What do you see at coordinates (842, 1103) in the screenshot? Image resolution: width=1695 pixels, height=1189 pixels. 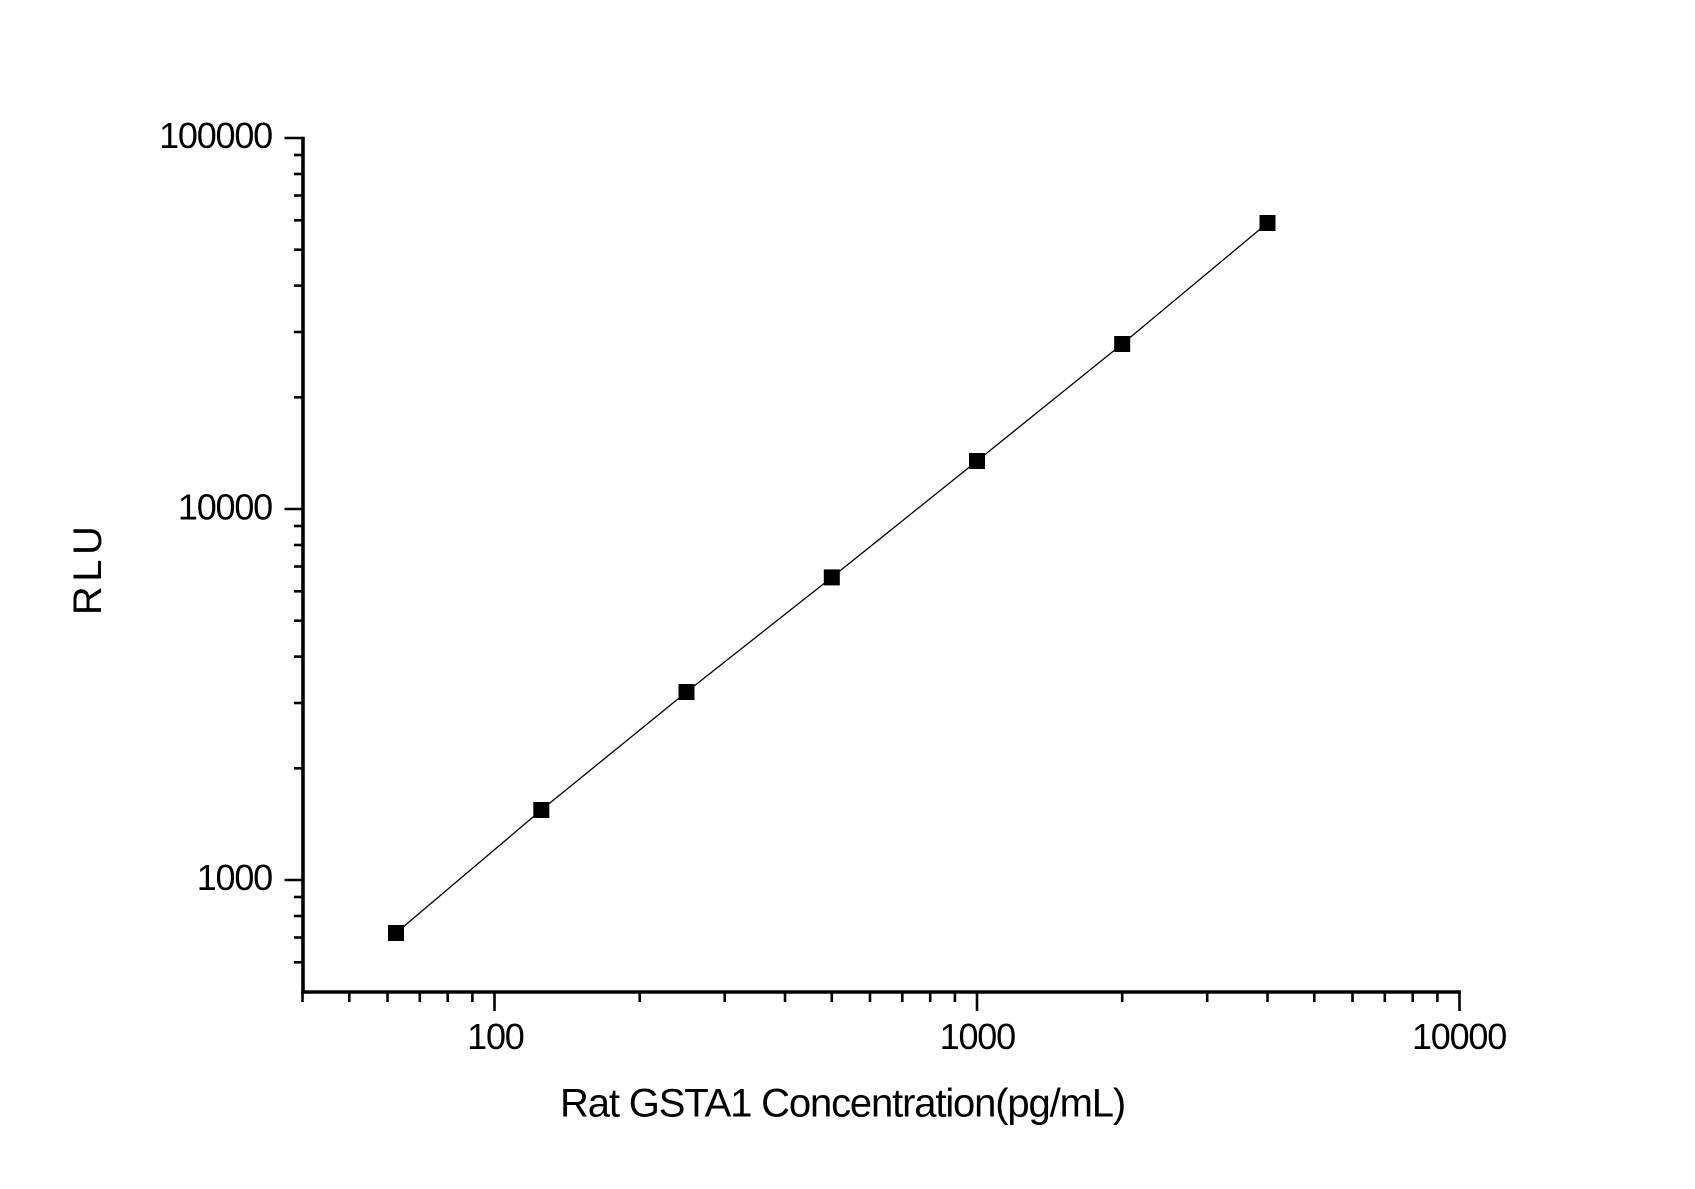 I see `svg-text: Rat GSTA1 Concentration(pg/mL)` at bounding box center [842, 1103].